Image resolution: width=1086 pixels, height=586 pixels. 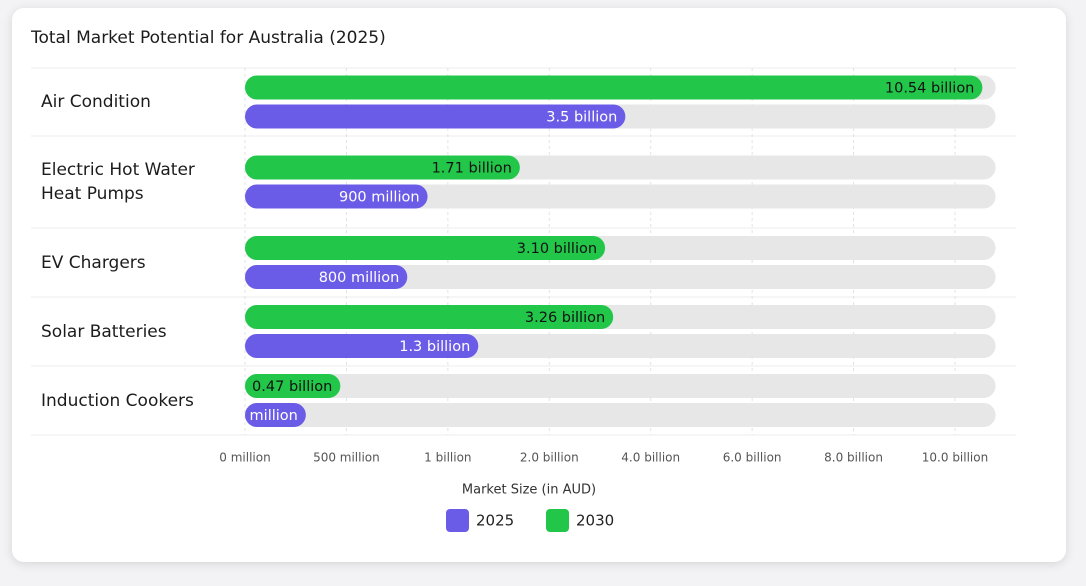 I want to click on x-tick-label: 500 million, so click(x=346, y=458).